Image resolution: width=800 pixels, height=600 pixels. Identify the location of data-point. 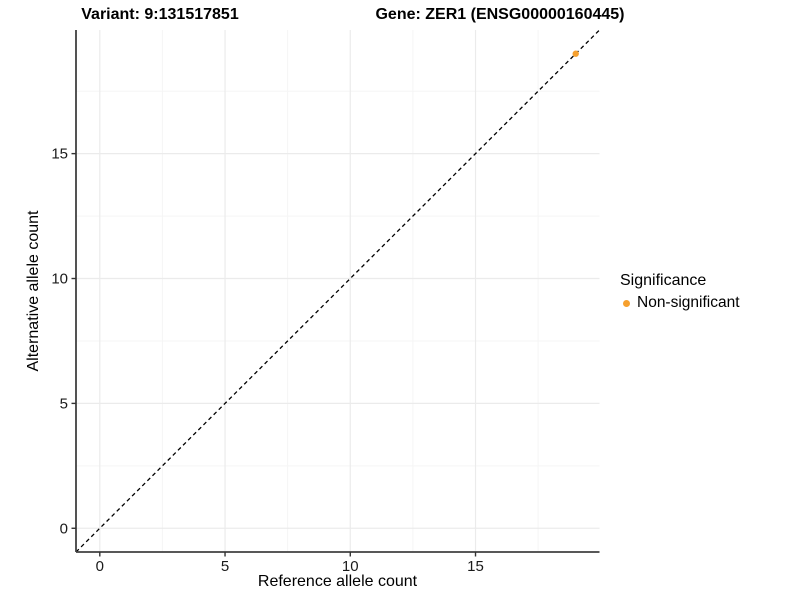
(575, 53).